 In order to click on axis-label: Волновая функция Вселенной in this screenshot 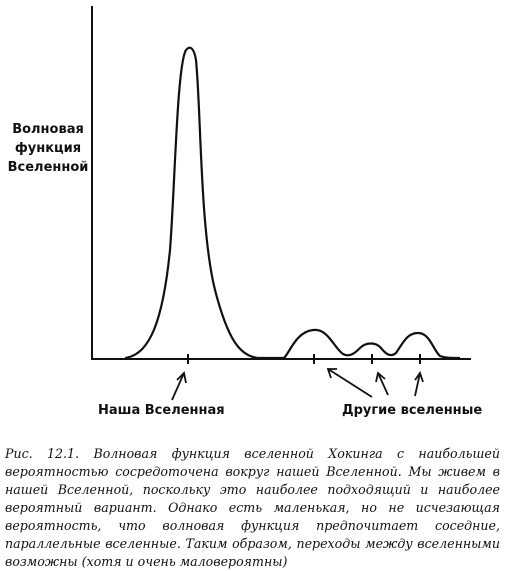, I will do `click(48, 148)`.